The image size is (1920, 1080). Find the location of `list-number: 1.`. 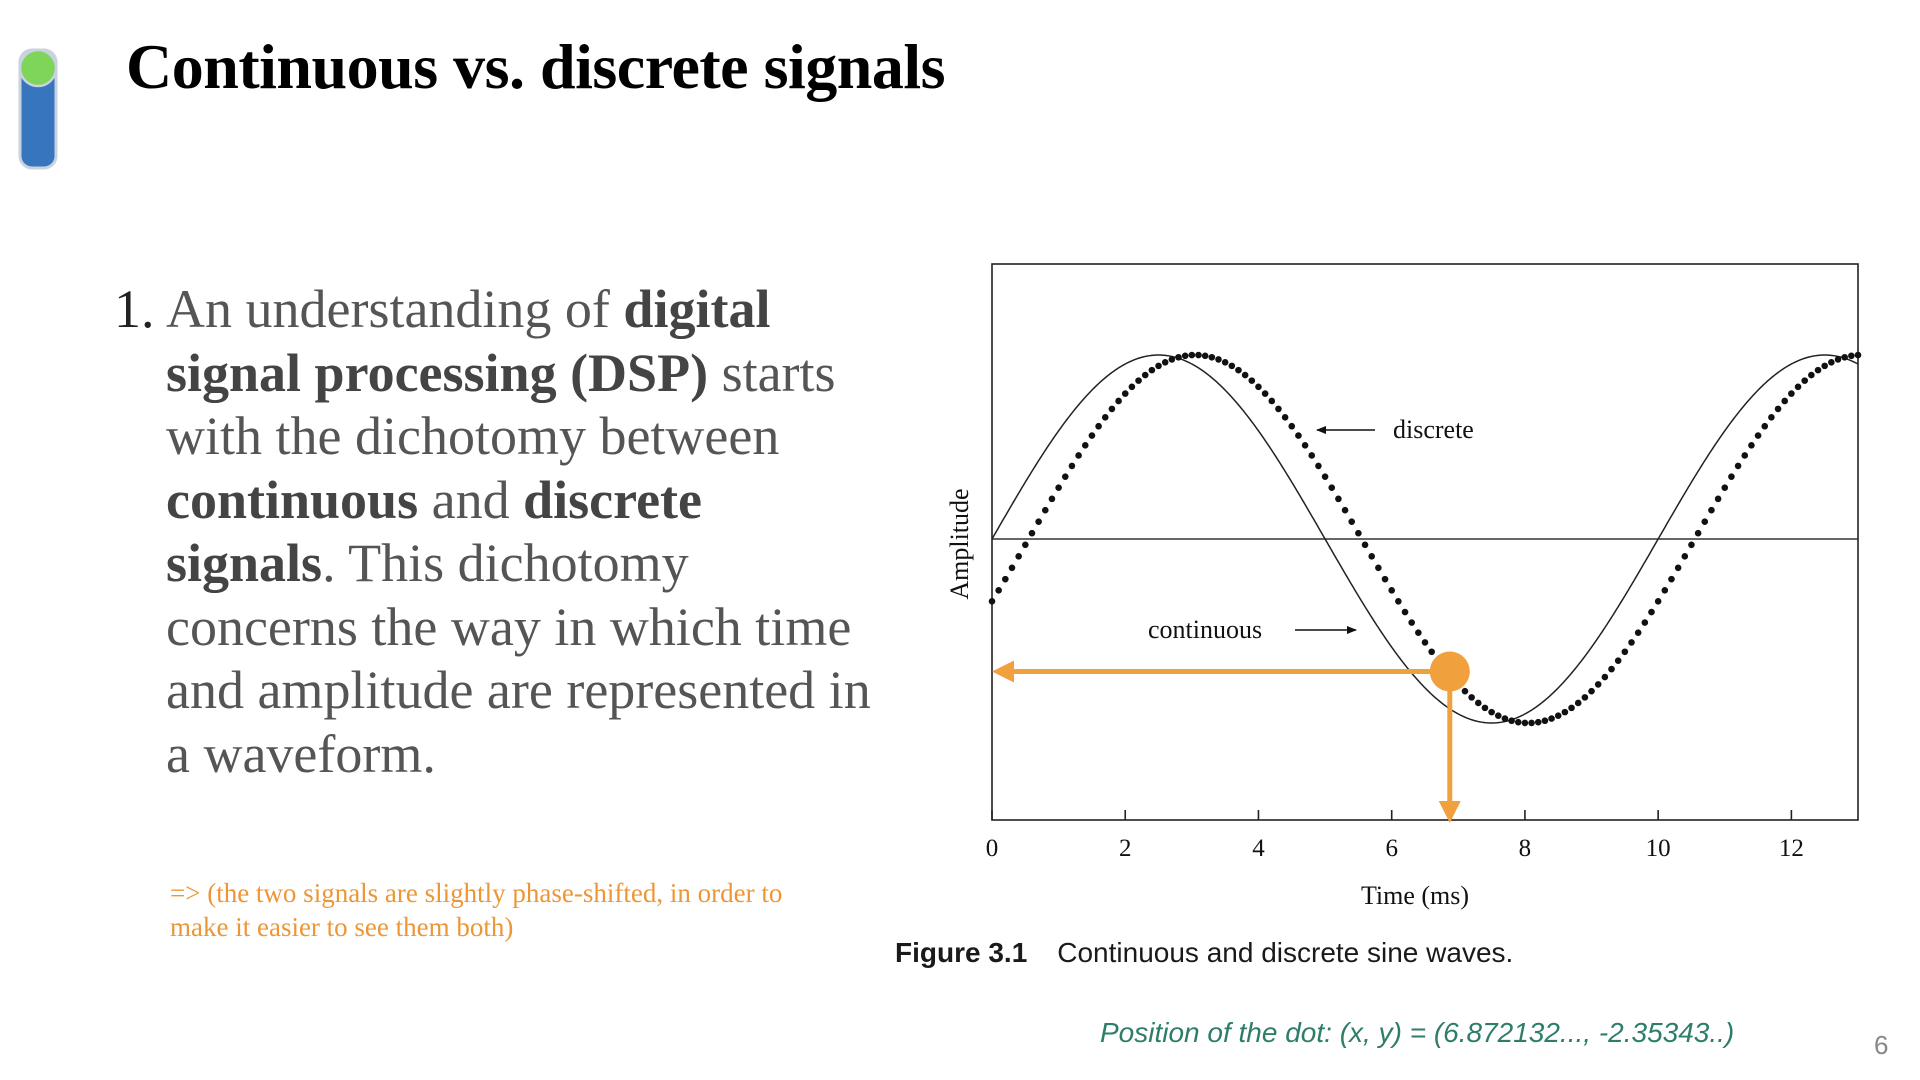

list-number: 1. is located at coordinates (134, 309).